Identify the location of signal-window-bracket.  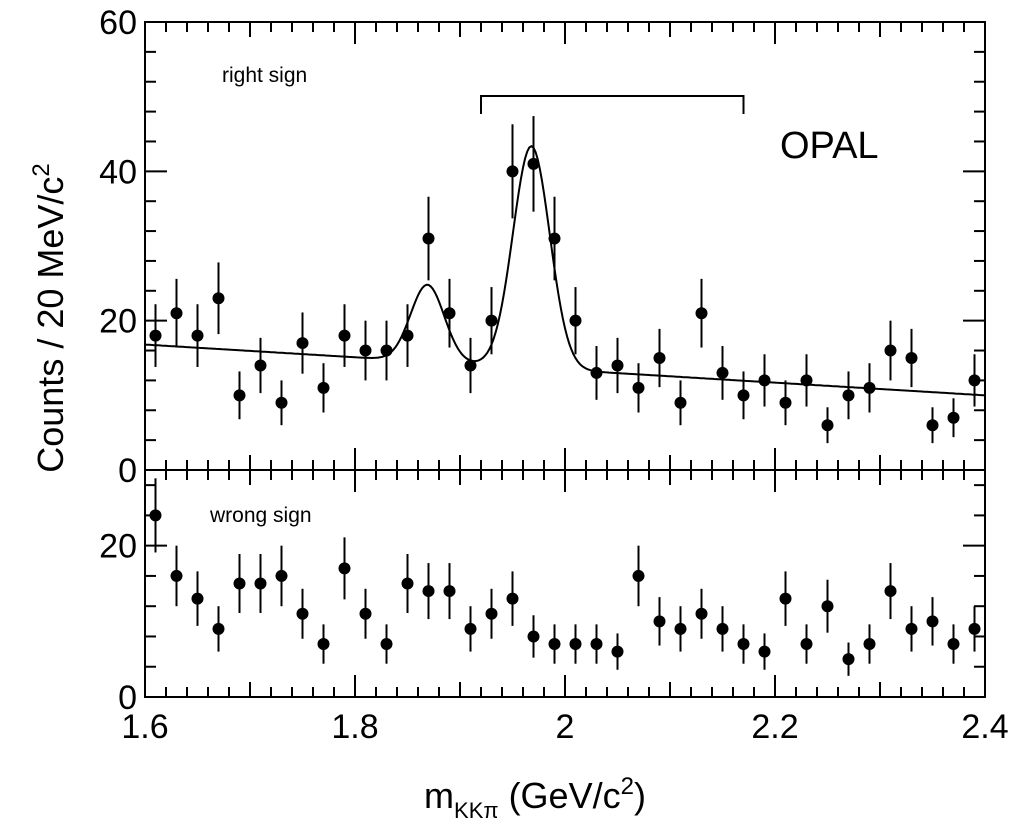
(612, 104).